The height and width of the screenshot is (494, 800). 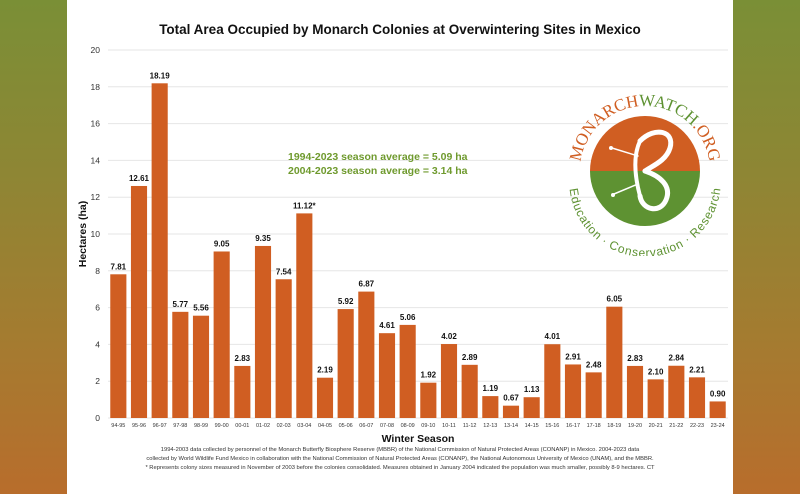 What do you see at coordinates (97, 418) in the screenshot?
I see `y-tick-label: 0` at bounding box center [97, 418].